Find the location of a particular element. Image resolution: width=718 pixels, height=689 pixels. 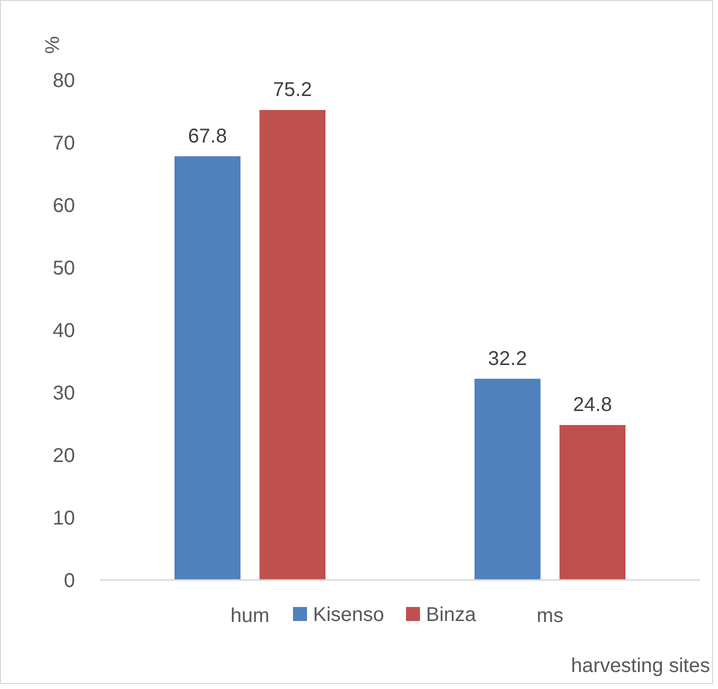

data-label: 24.8 is located at coordinates (592, 405).